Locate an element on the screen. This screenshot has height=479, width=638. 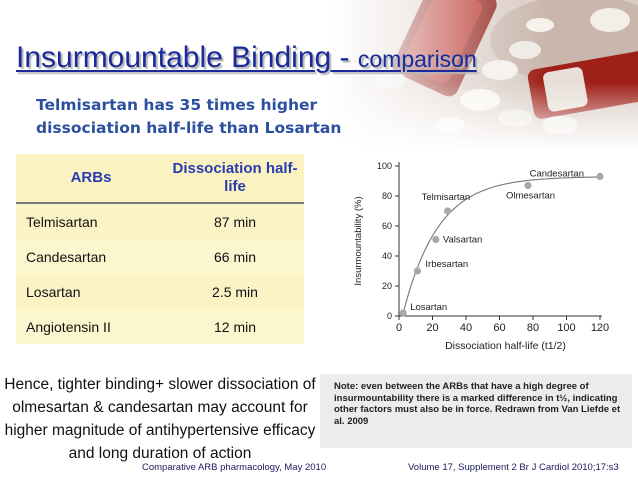
point-label: Losartan is located at coordinates (428, 307).